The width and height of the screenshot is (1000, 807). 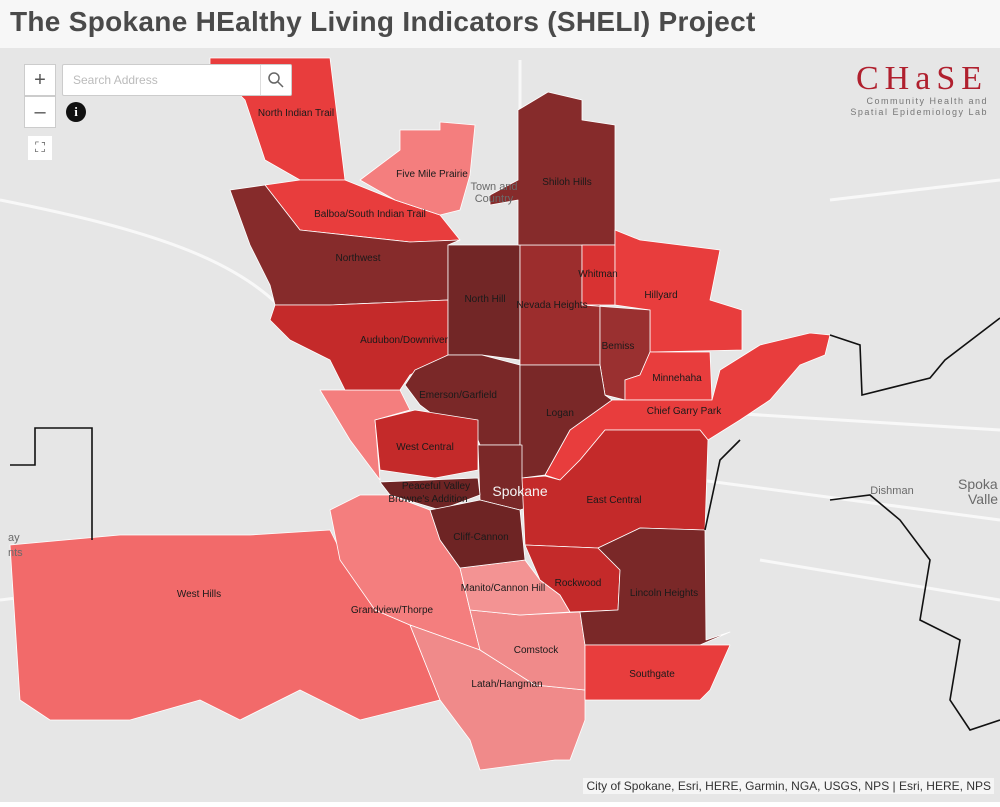 I want to click on neighborhood-label: East Central, so click(x=613, y=500).